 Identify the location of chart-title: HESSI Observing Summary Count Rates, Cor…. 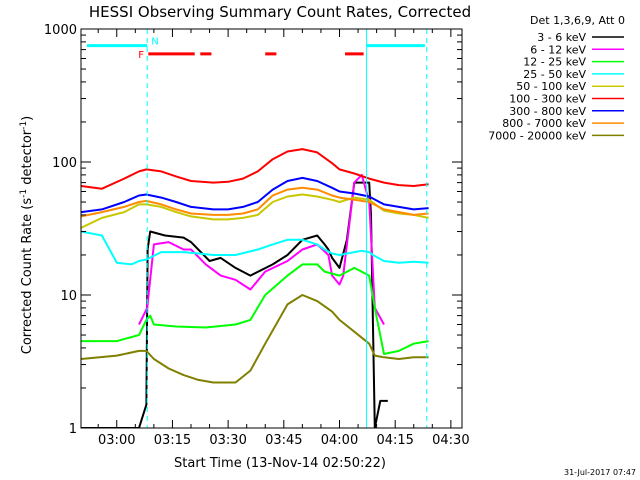
(280, 12).